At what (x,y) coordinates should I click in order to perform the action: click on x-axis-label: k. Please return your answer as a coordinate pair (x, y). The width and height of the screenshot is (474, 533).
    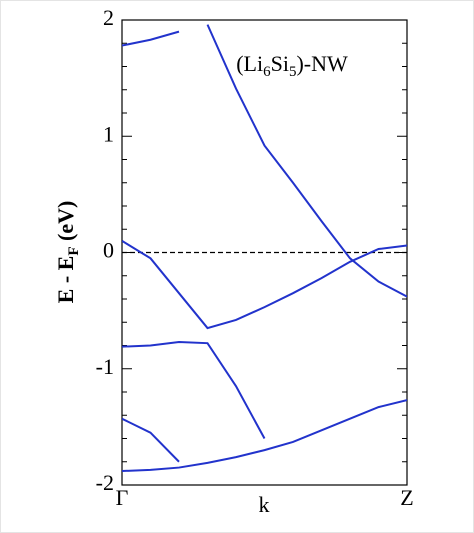
    Looking at the image, I should click on (264, 504).